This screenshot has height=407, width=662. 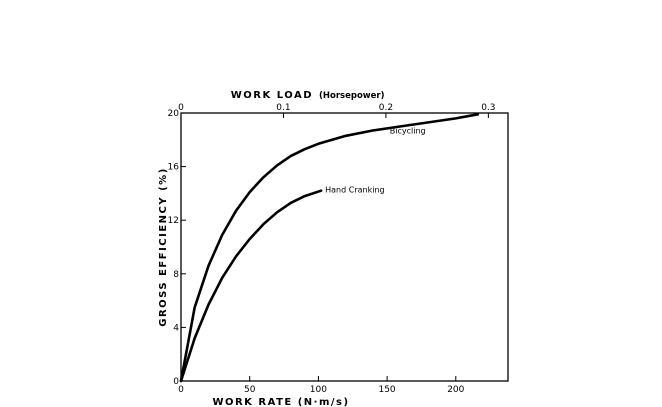 I want to click on series-label: Bicycling, so click(x=408, y=130).